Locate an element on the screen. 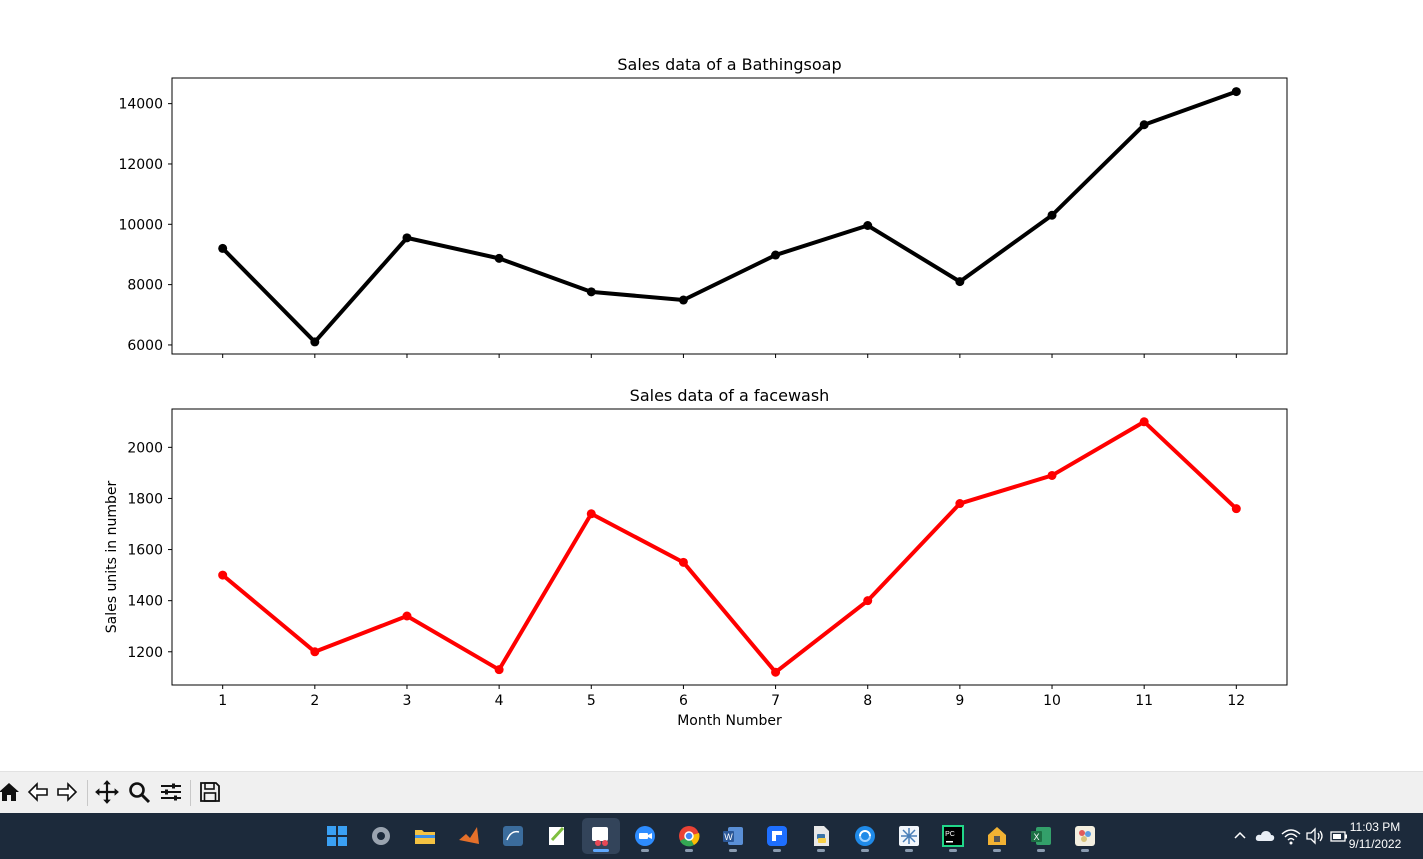 Image resolution: width=1423 pixels, height=859 pixels. matlab-icon is located at coordinates (469, 835).